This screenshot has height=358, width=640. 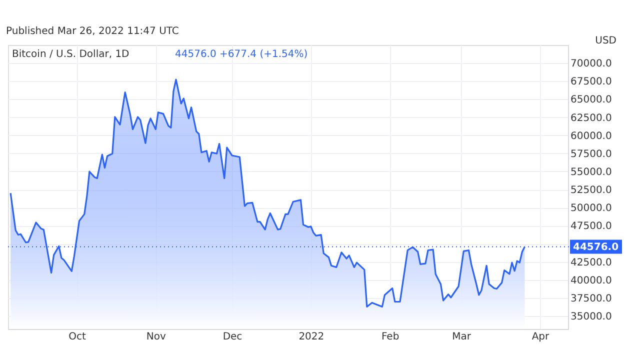 What do you see at coordinates (591, 316) in the screenshot?
I see `y-tick-label: 35000.0` at bounding box center [591, 316].